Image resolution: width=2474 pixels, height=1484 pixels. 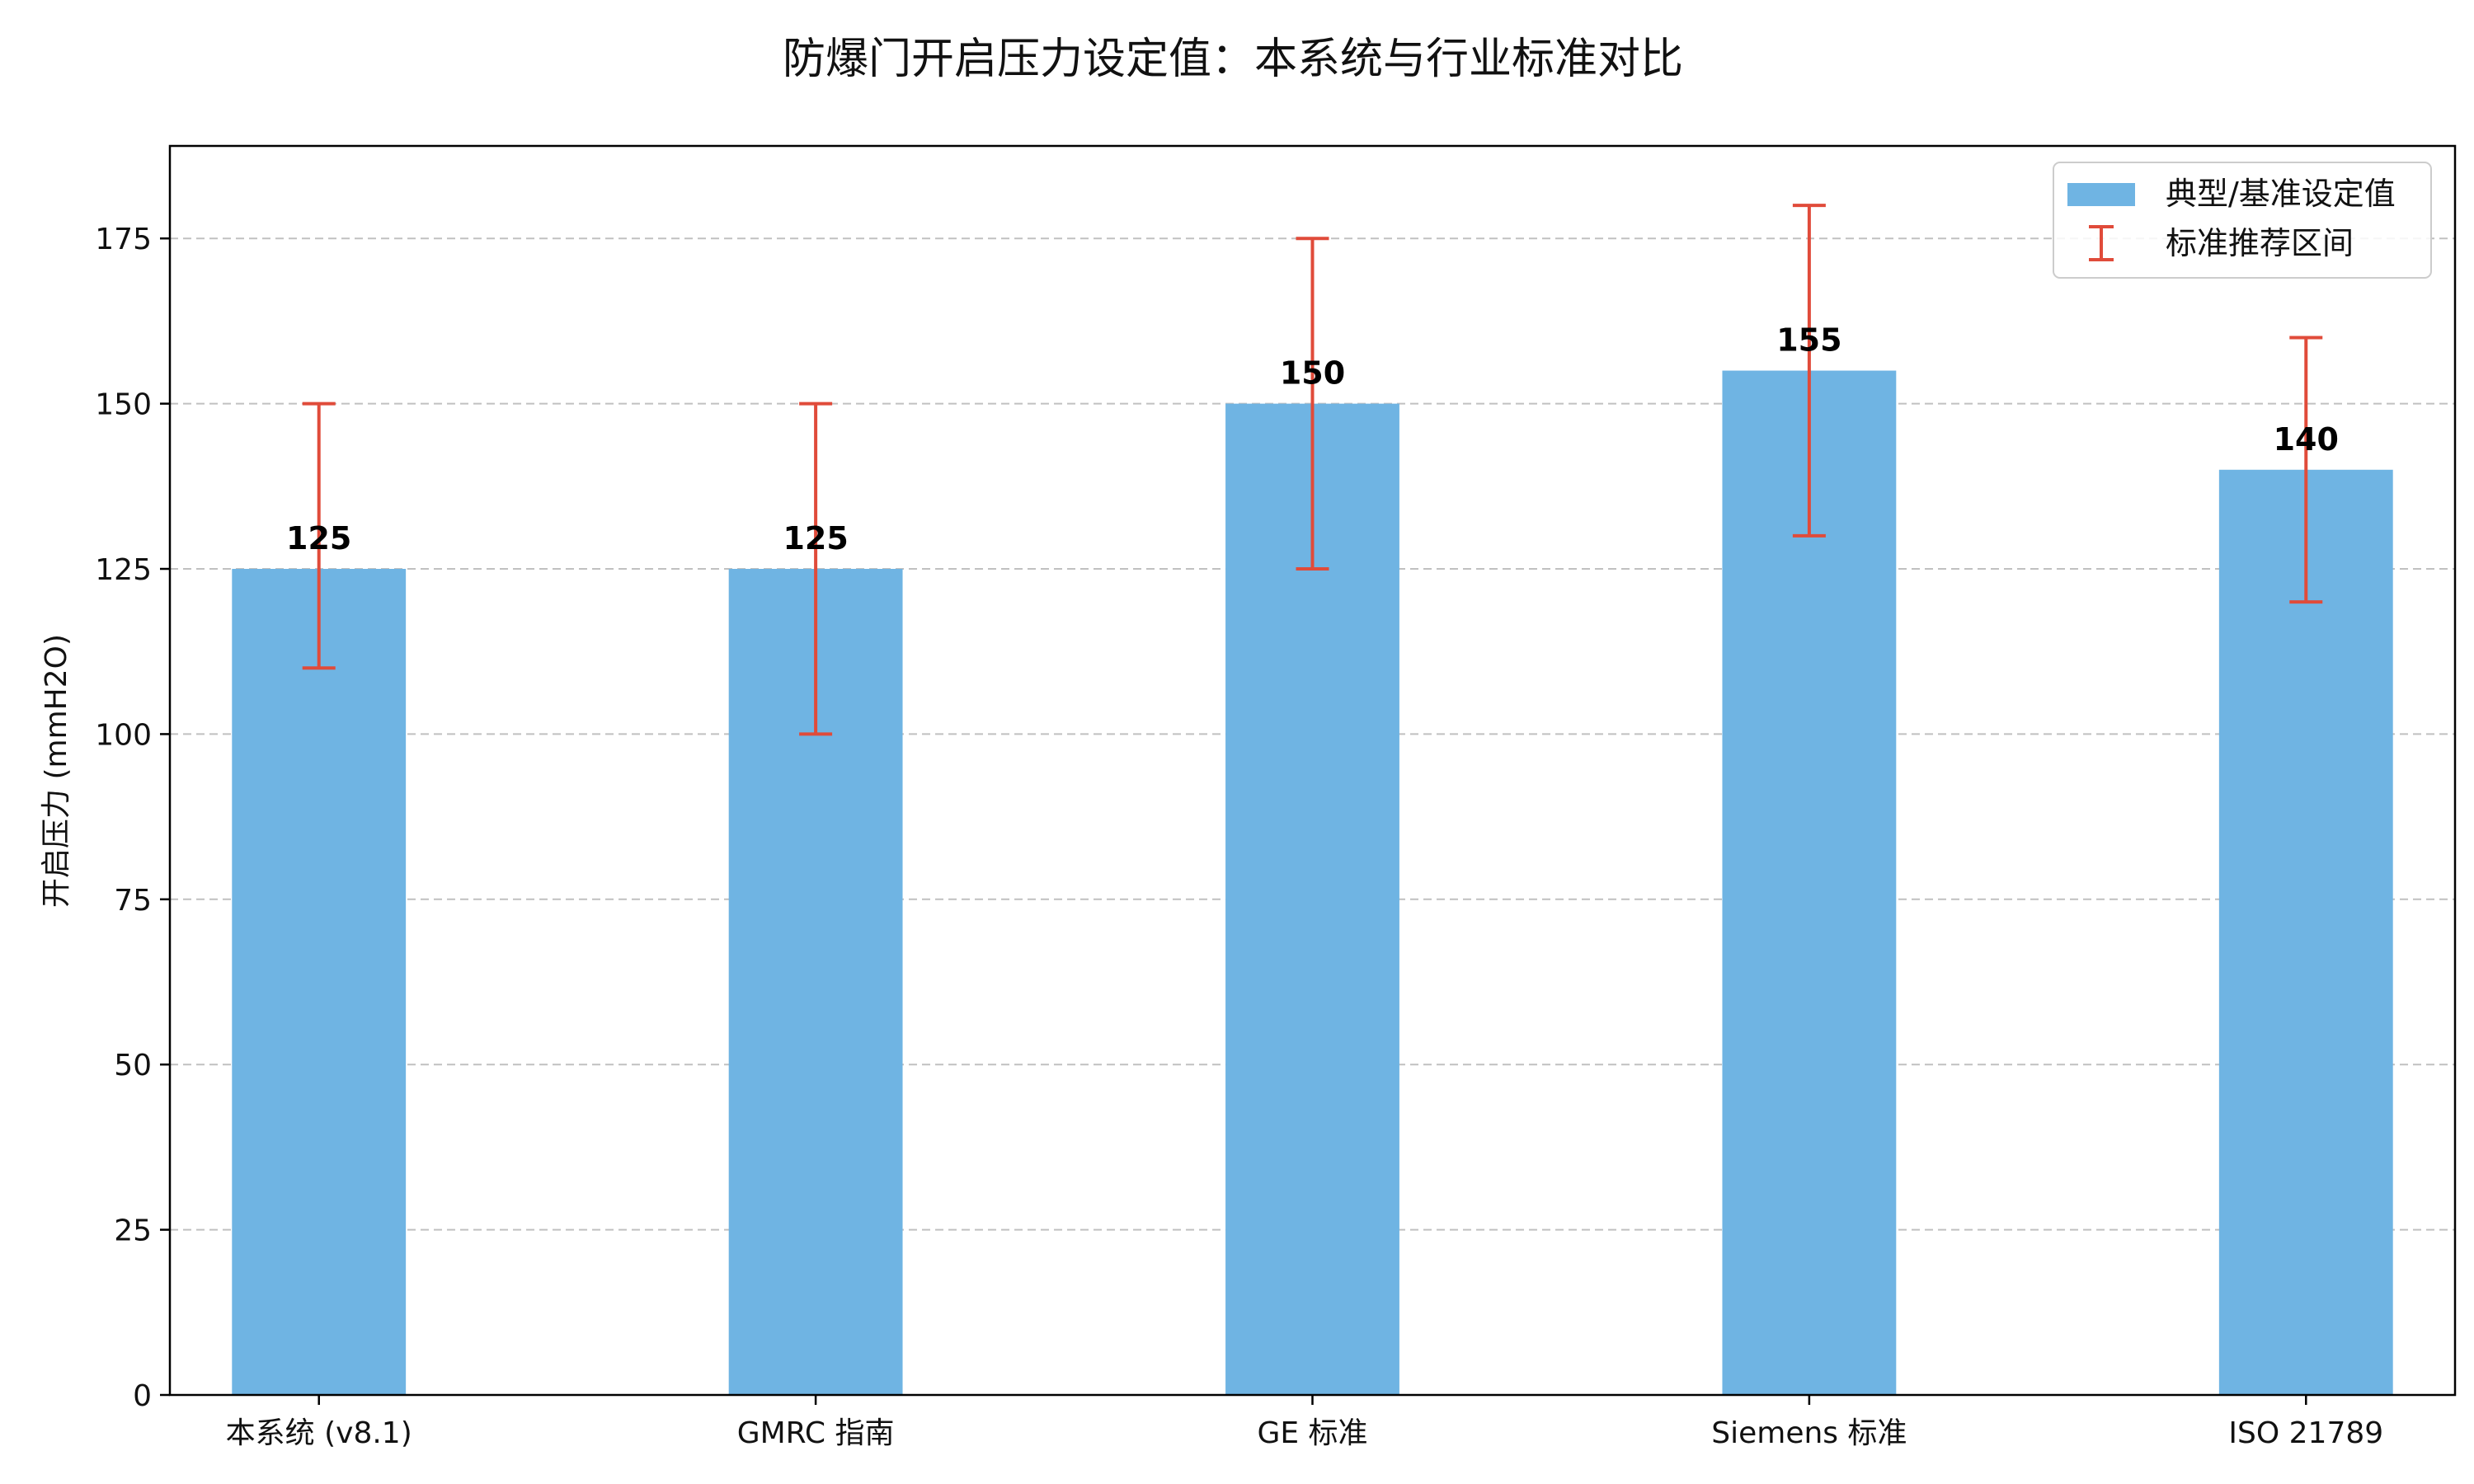 What do you see at coordinates (123, 570) in the screenshot?
I see `y-tick-label-125: 125` at bounding box center [123, 570].